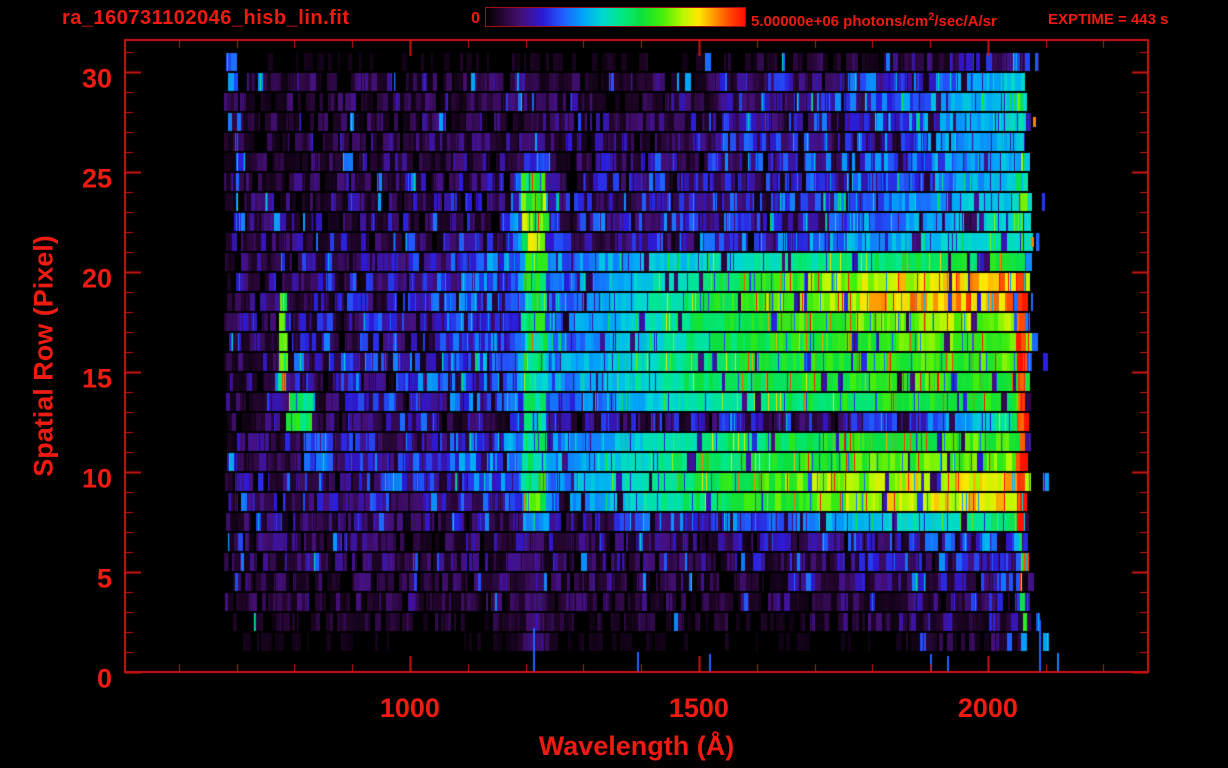 This screenshot has height=768, width=1228. Describe the element at coordinates (840, 21) in the screenshot. I see `colorbar-max-label-prefix: 5.00000e+06 photons/cm` at that location.